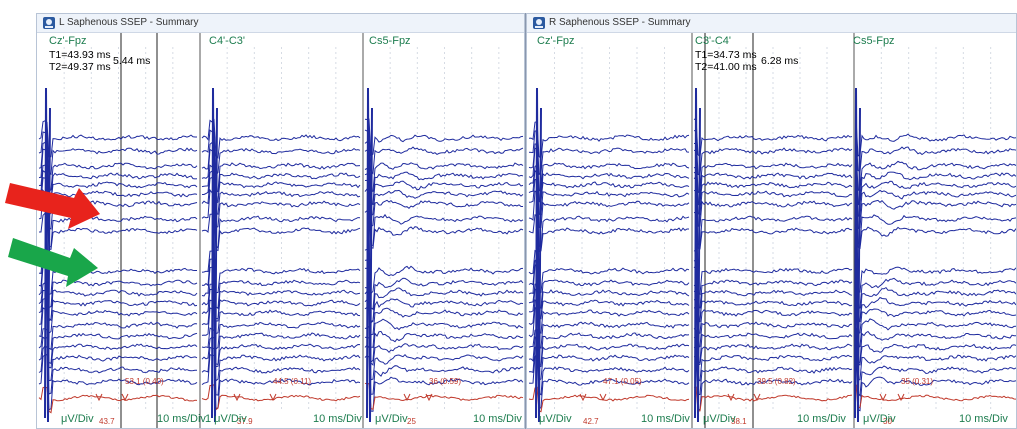  What do you see at coordinates (390, 41) in the screenshot?
I see `left-channel-3-label: Cs5-Fpz` at bounding box center [390, 41].